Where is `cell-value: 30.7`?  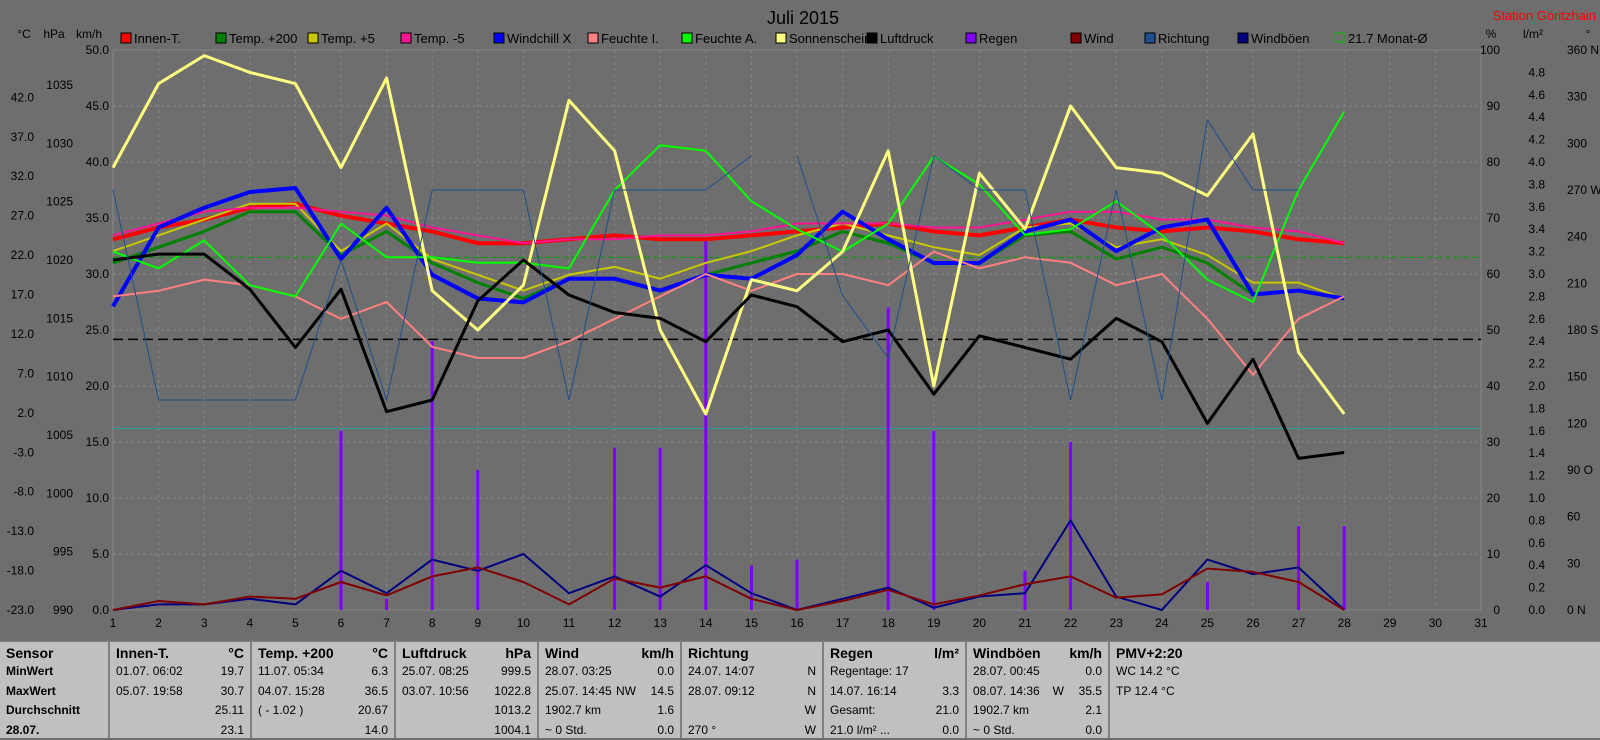
cell-value: 30.7 is located at coordinates (232, 692).